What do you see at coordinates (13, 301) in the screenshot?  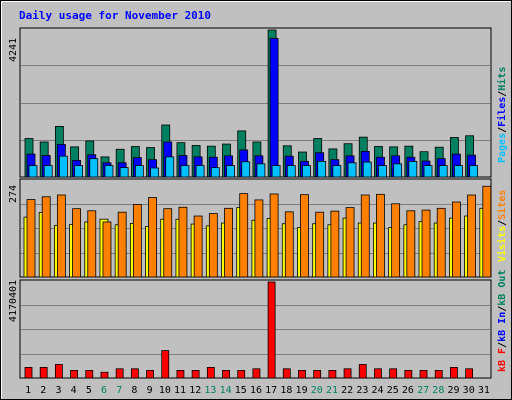 I see `bottom-ymax-label: 4170401` at bounding box center [13, 301].